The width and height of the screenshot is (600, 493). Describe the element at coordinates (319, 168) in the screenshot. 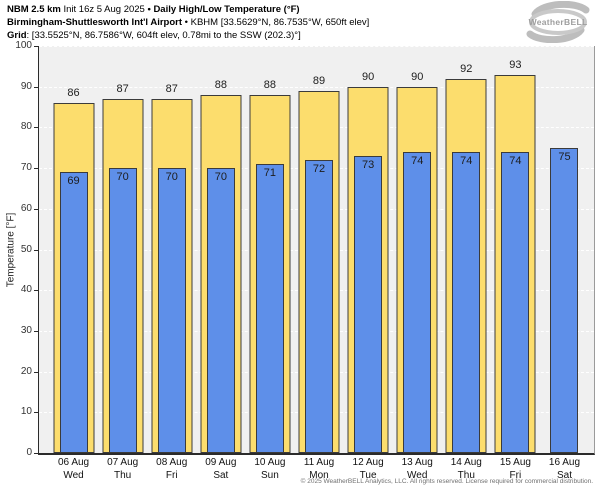

I see `low-value-label: 72` at that location.